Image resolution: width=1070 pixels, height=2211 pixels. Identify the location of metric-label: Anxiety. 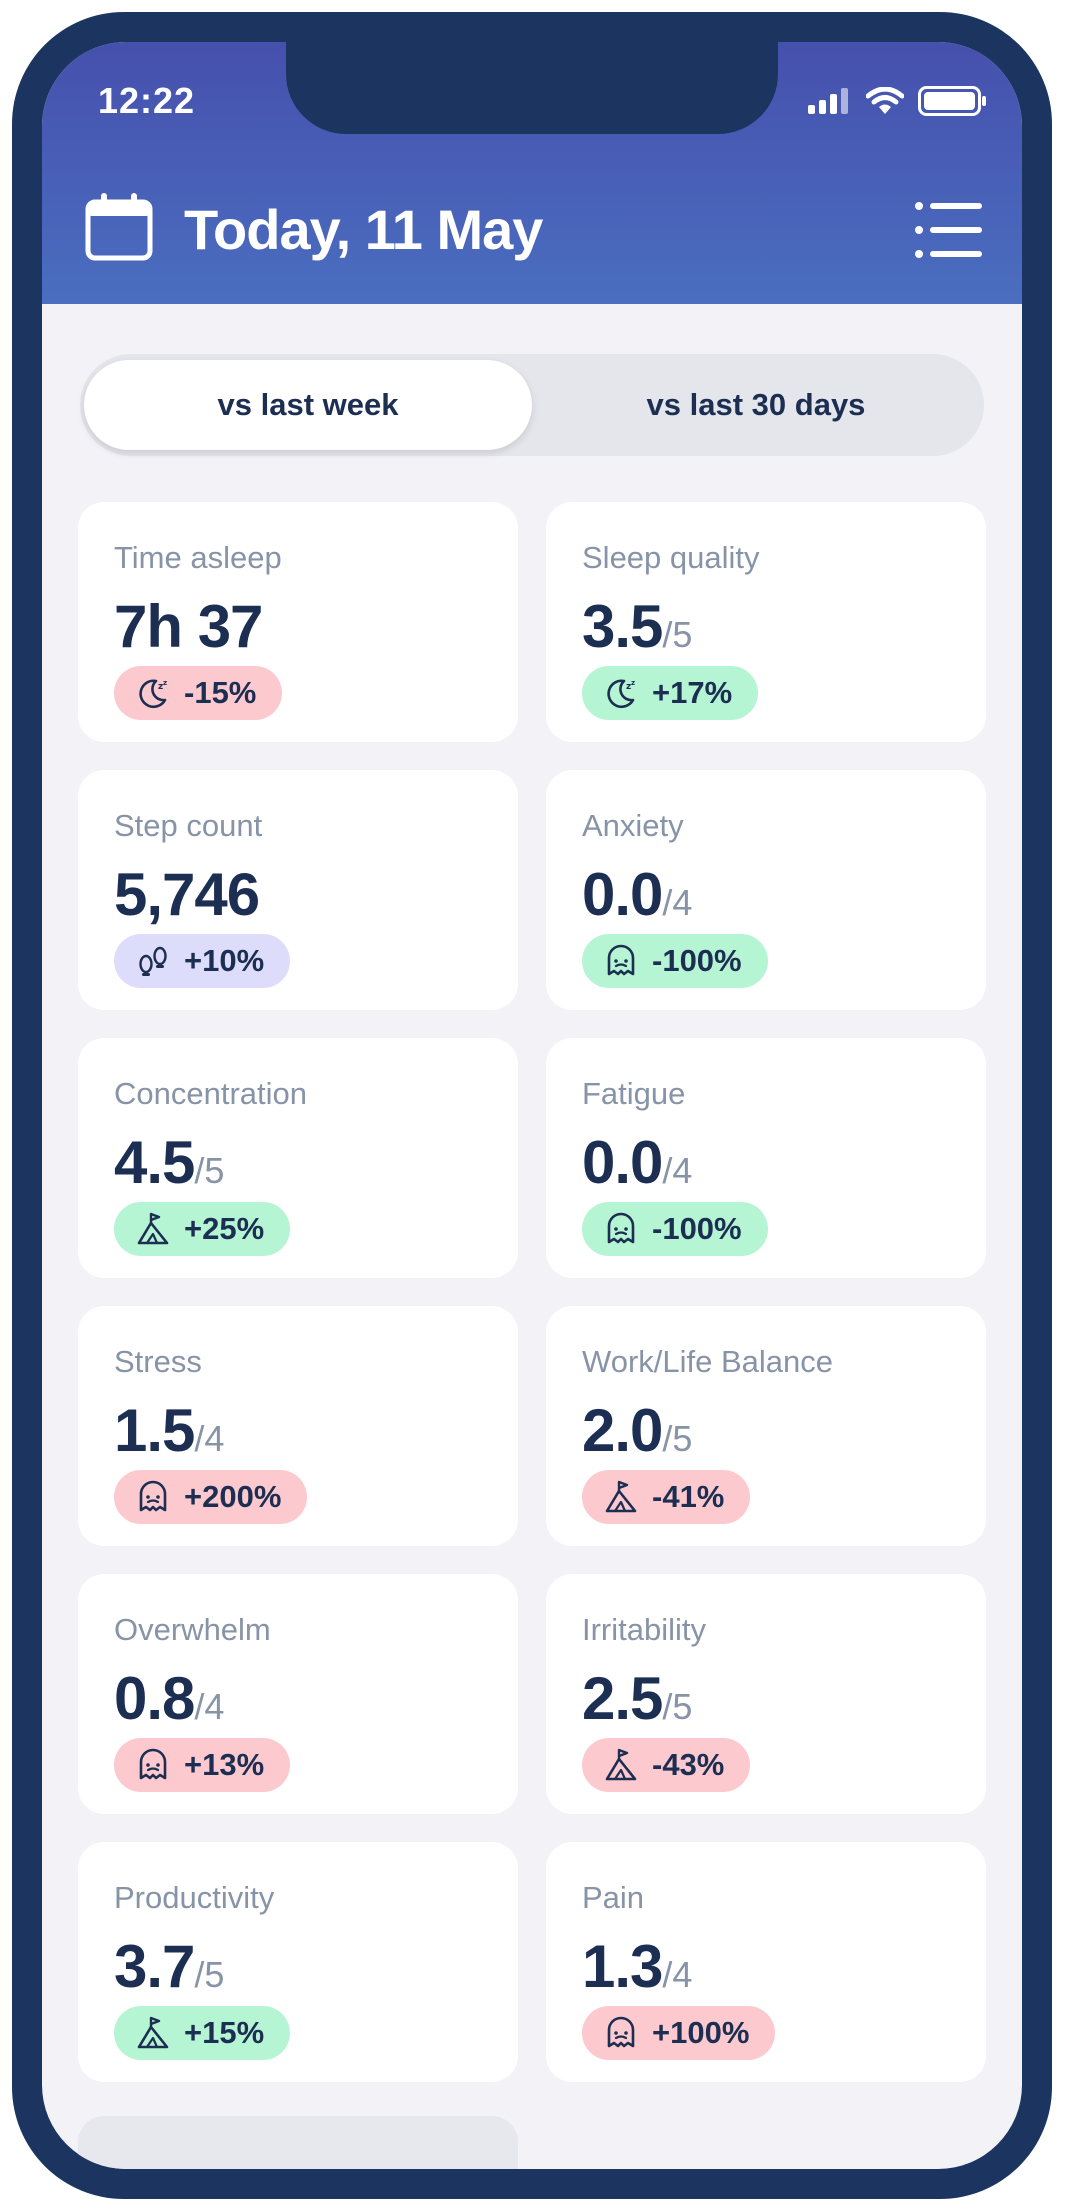
(633, 825).